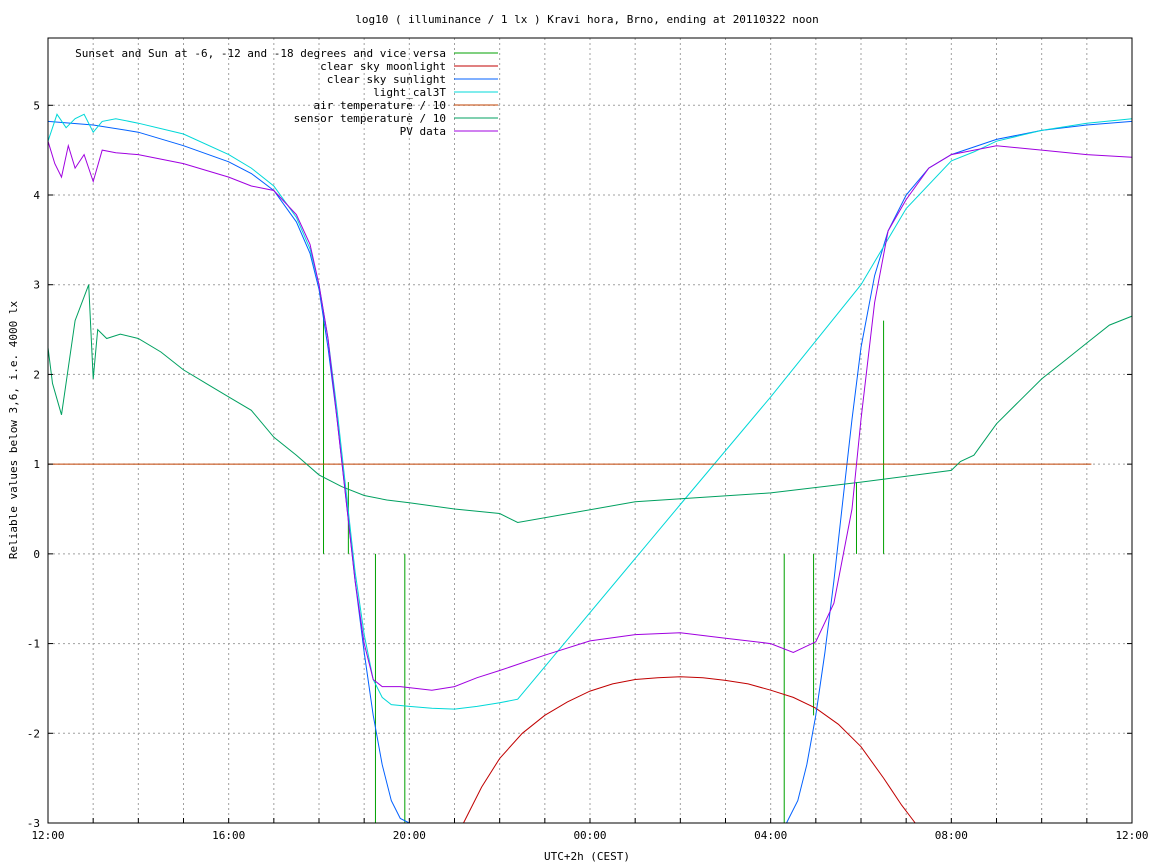 The image size is (1151, 863). Describe the element at coordinates (370, 118) in the screenshot. I see `legend-label: sensor temperature / 10` at that location.